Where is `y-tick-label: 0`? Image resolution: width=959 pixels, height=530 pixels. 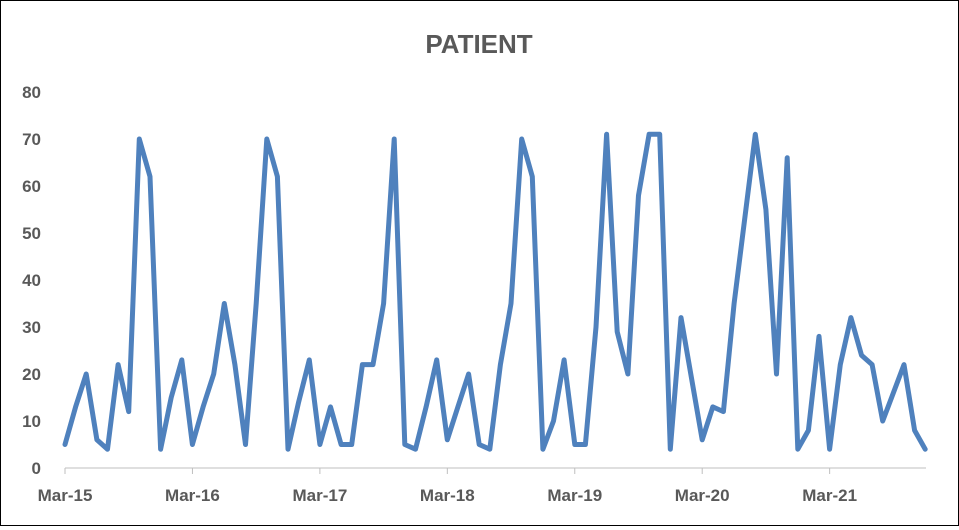
y-tick-label: 0 is located at coordinates (36, 468).